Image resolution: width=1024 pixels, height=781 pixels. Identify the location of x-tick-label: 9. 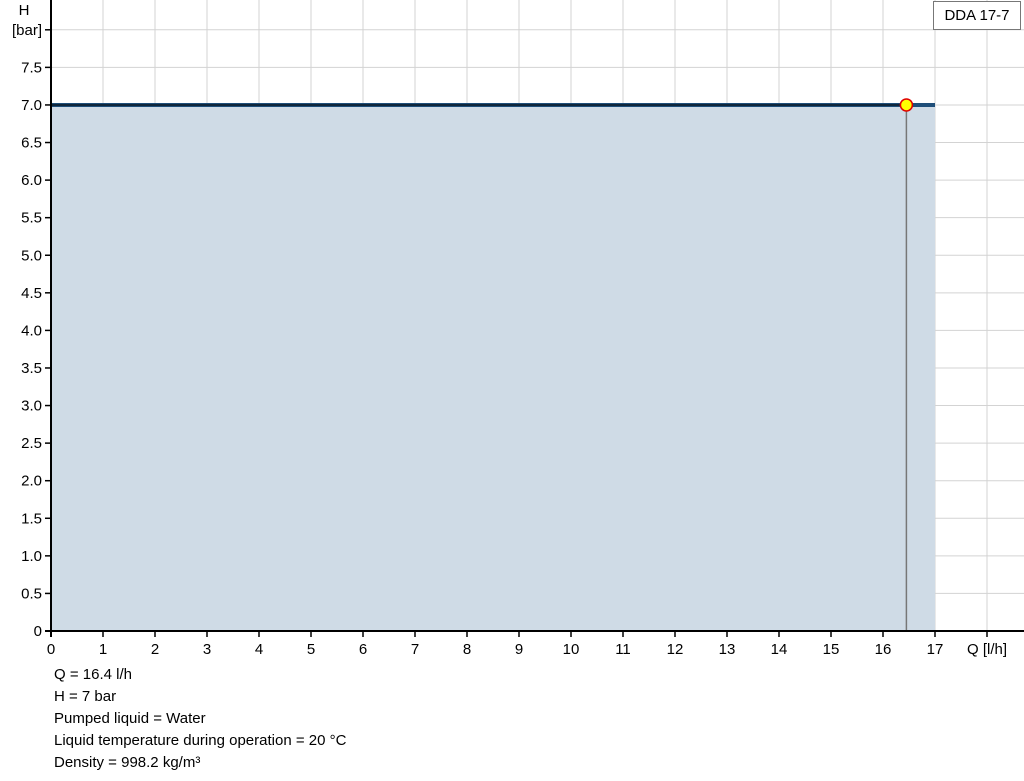
(519, 649).